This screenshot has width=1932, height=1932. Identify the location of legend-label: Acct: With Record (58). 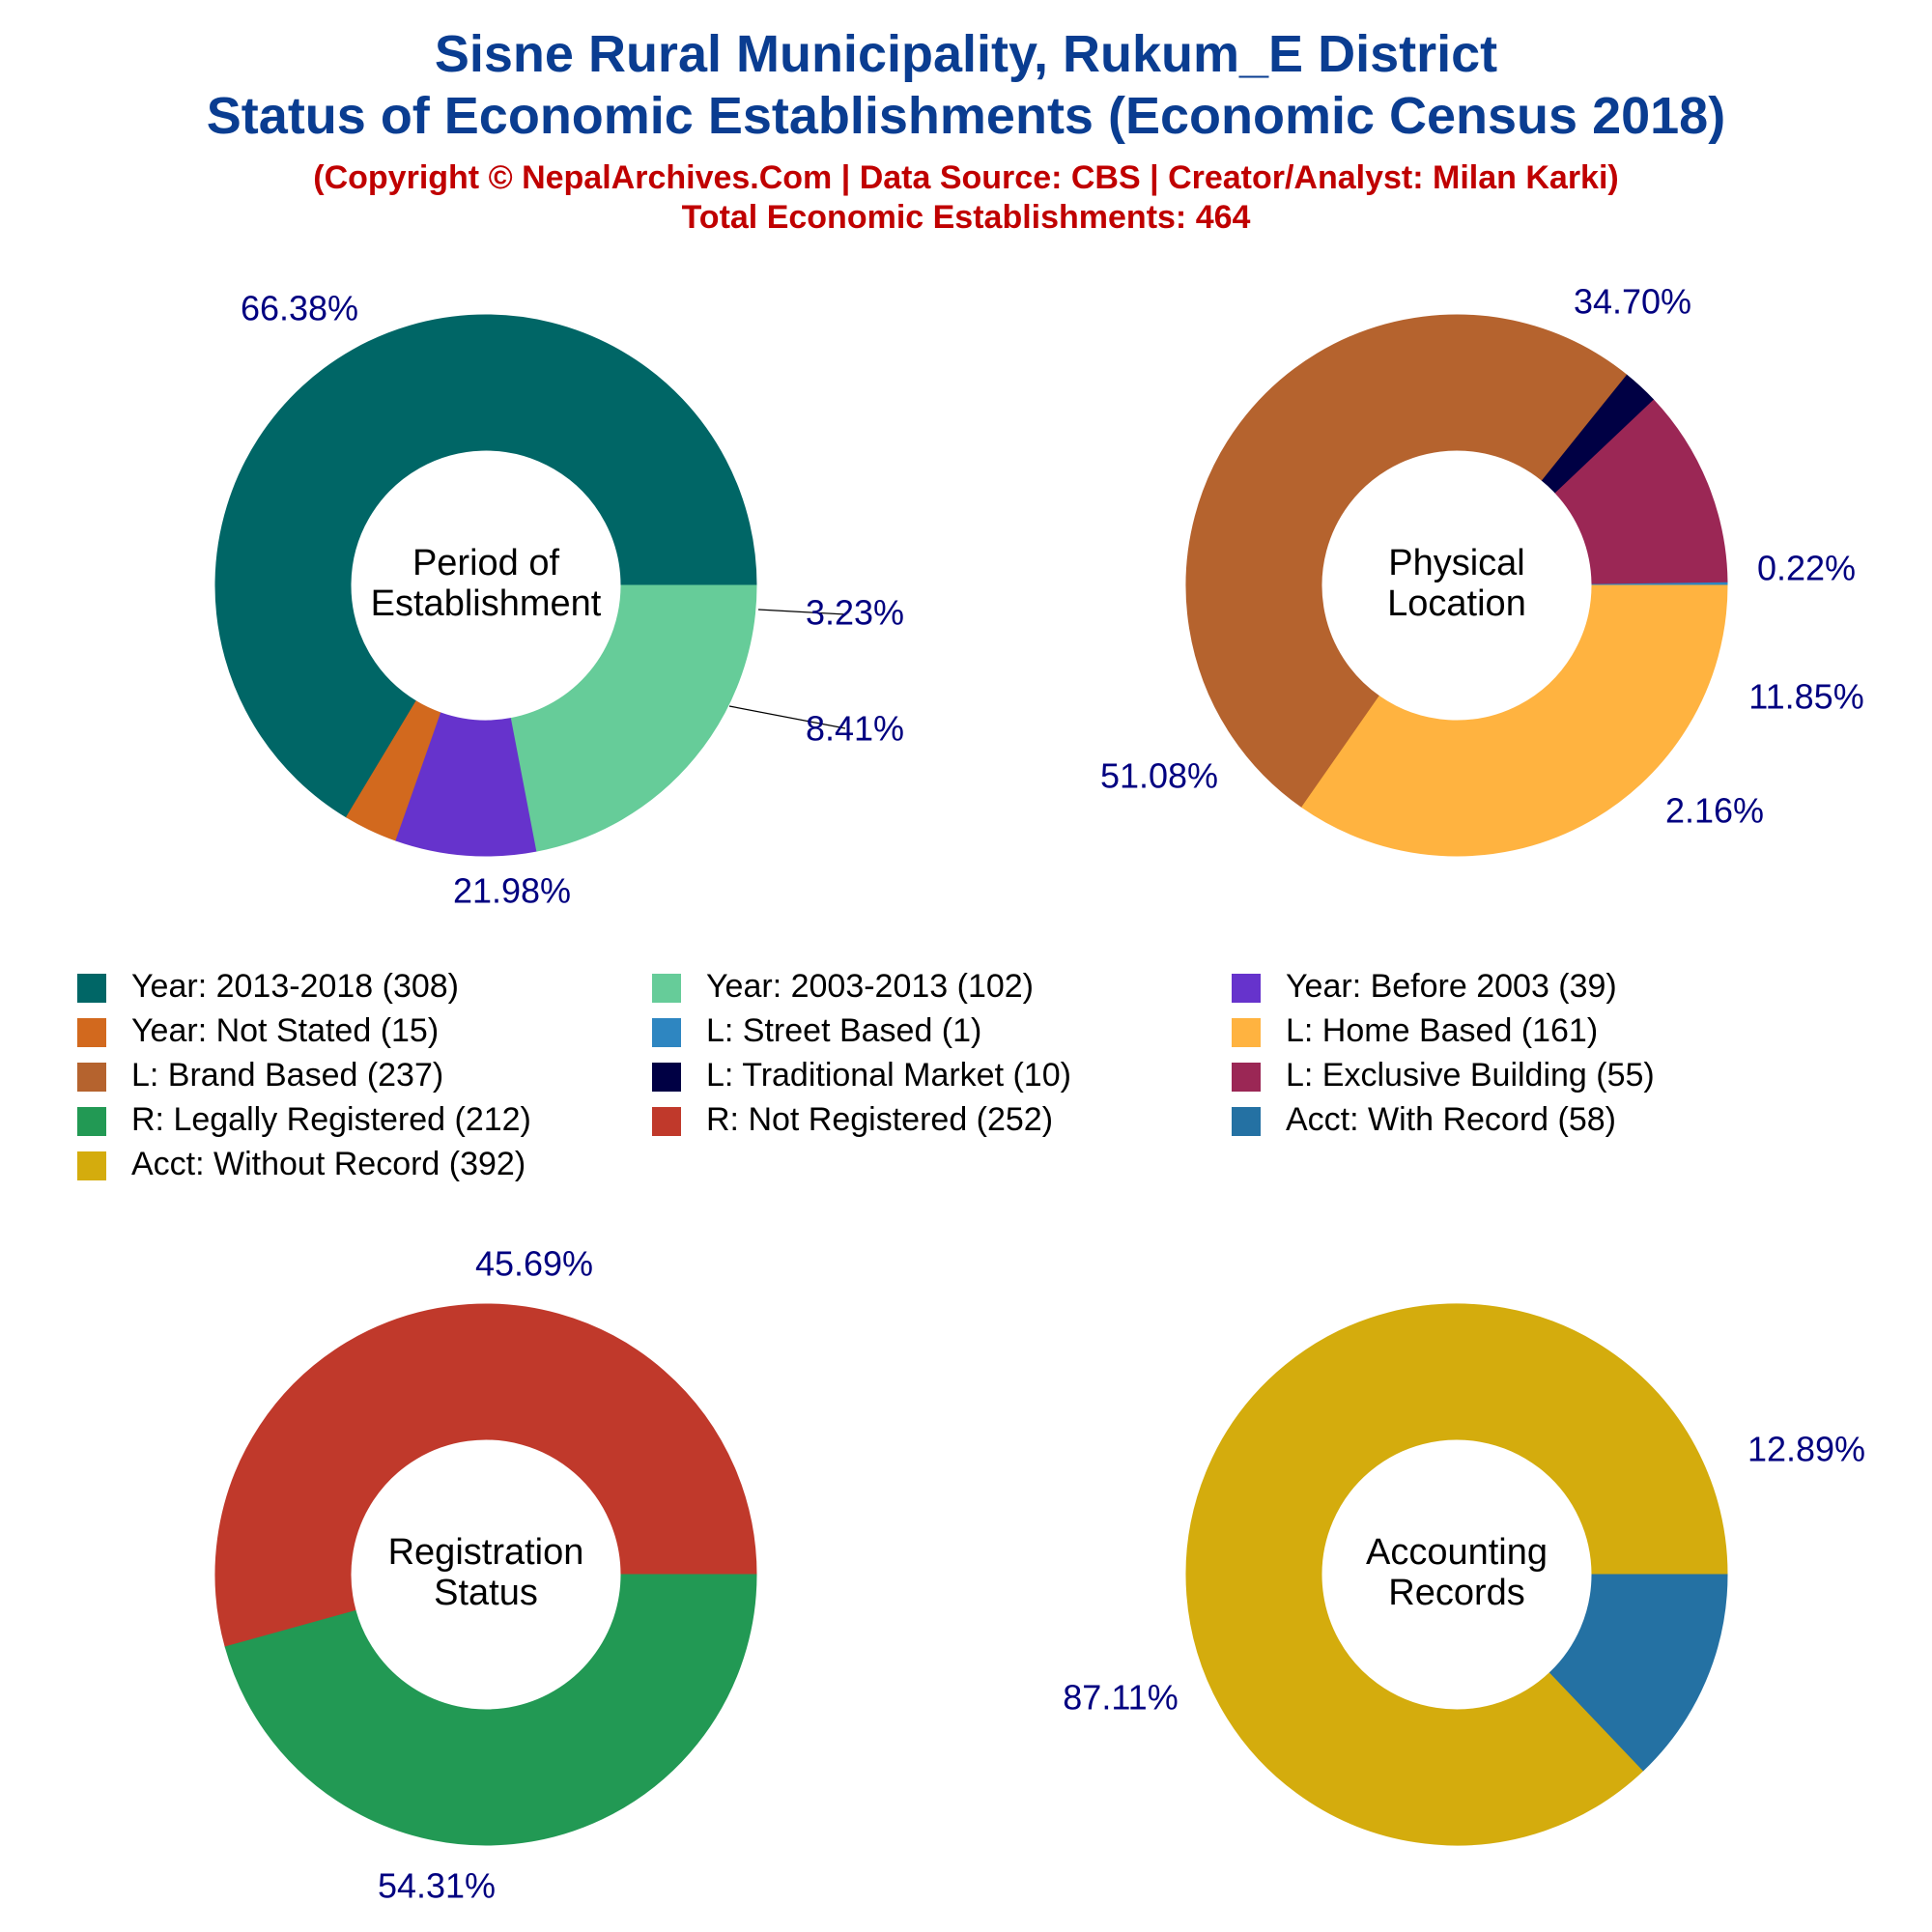
(1451, 1119).